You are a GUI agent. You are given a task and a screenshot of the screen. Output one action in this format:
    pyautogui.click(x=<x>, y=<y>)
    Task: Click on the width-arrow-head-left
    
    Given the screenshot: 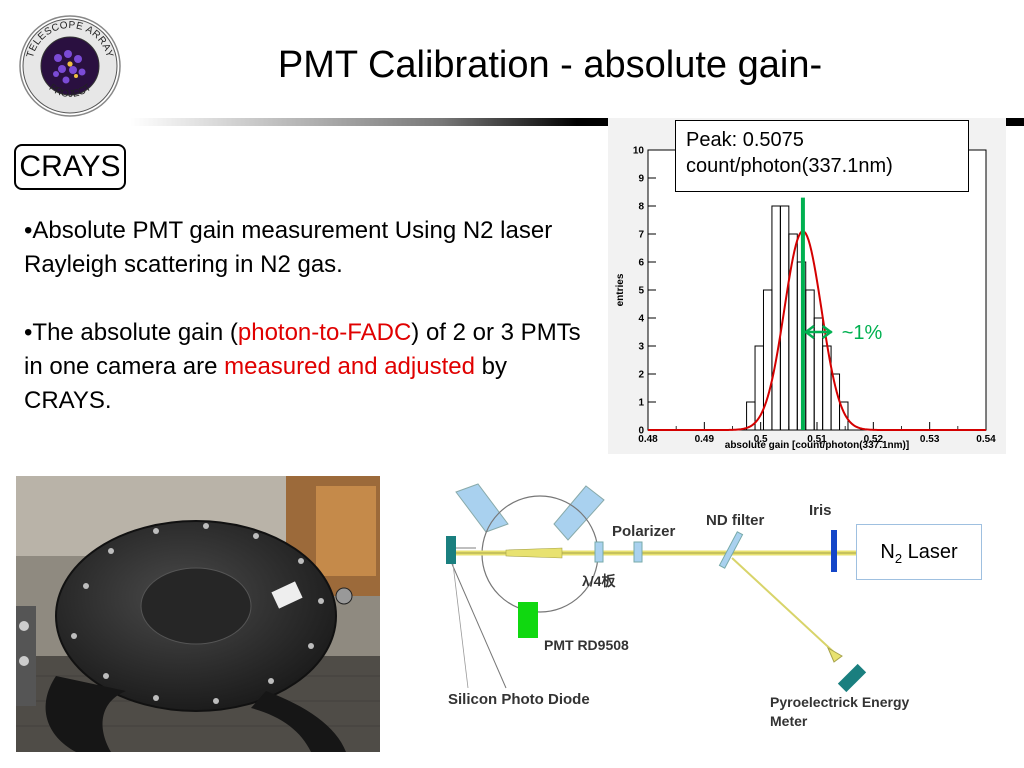 What is the action you would take?
    pyautogui.click(x=809, y=332)
    